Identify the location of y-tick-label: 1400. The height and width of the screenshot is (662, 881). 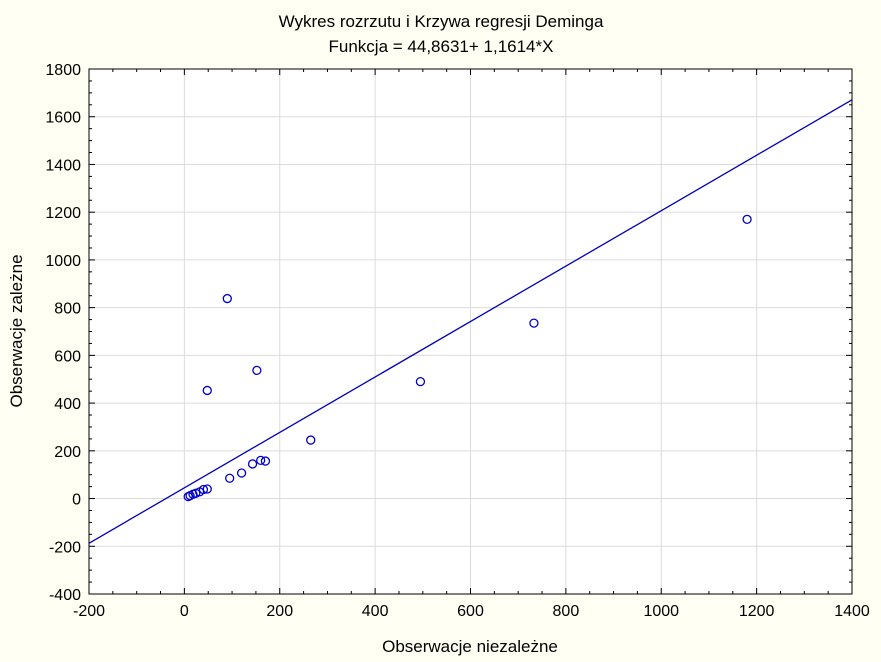
(63, 165).